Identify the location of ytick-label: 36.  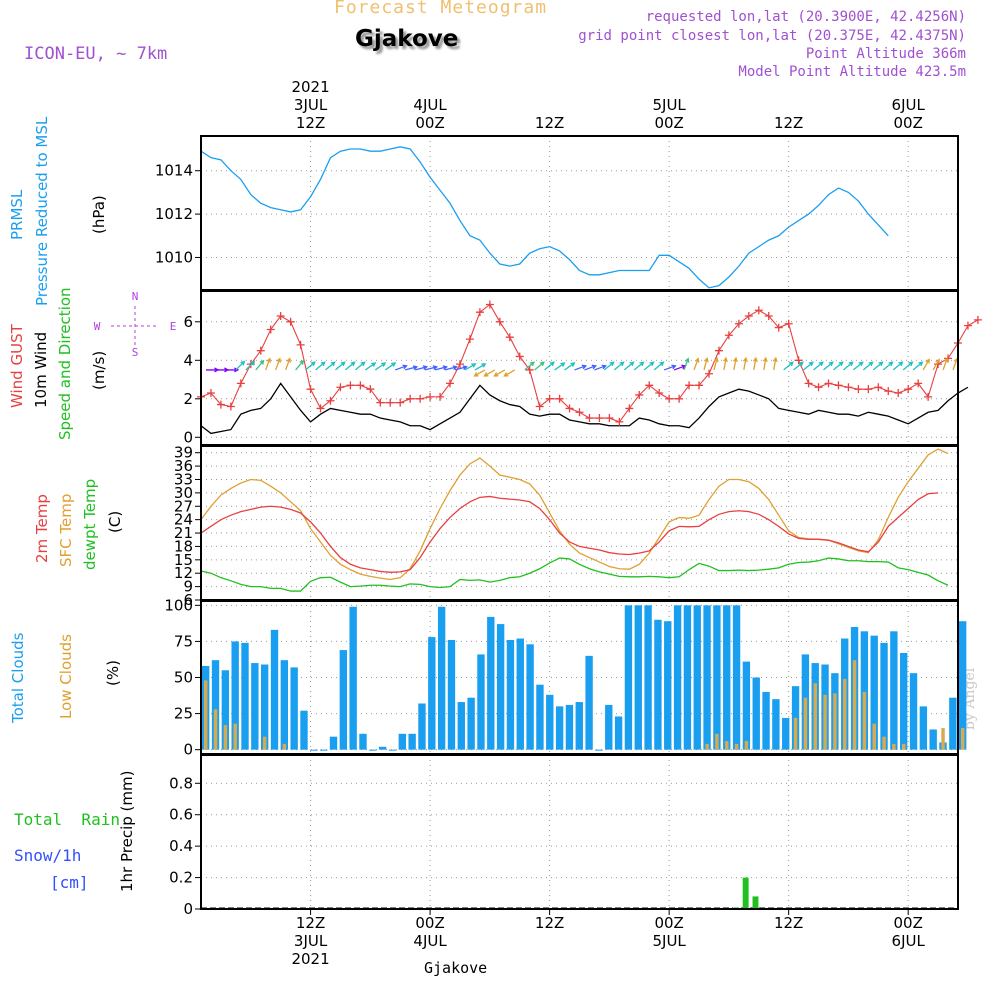
(183, 466).